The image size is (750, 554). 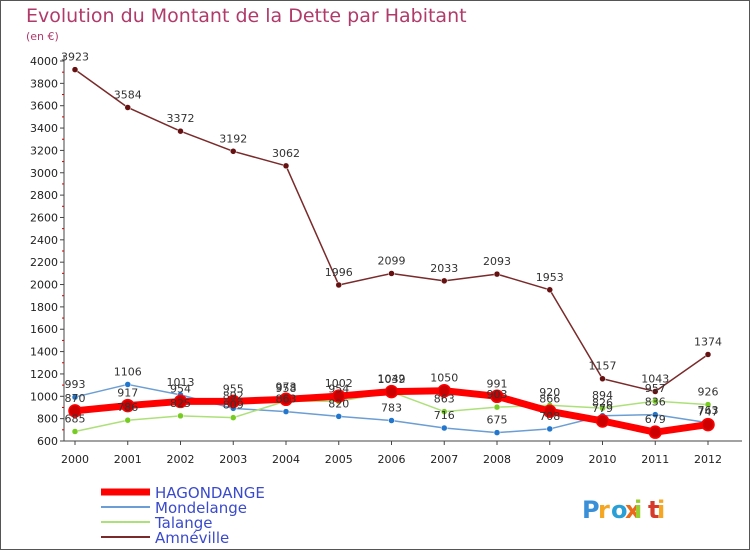 What do you see at coordinates (128, 94) in the screenshot?
I see `data-label-amn-ville: 3584` at bounding box center [128, 94].